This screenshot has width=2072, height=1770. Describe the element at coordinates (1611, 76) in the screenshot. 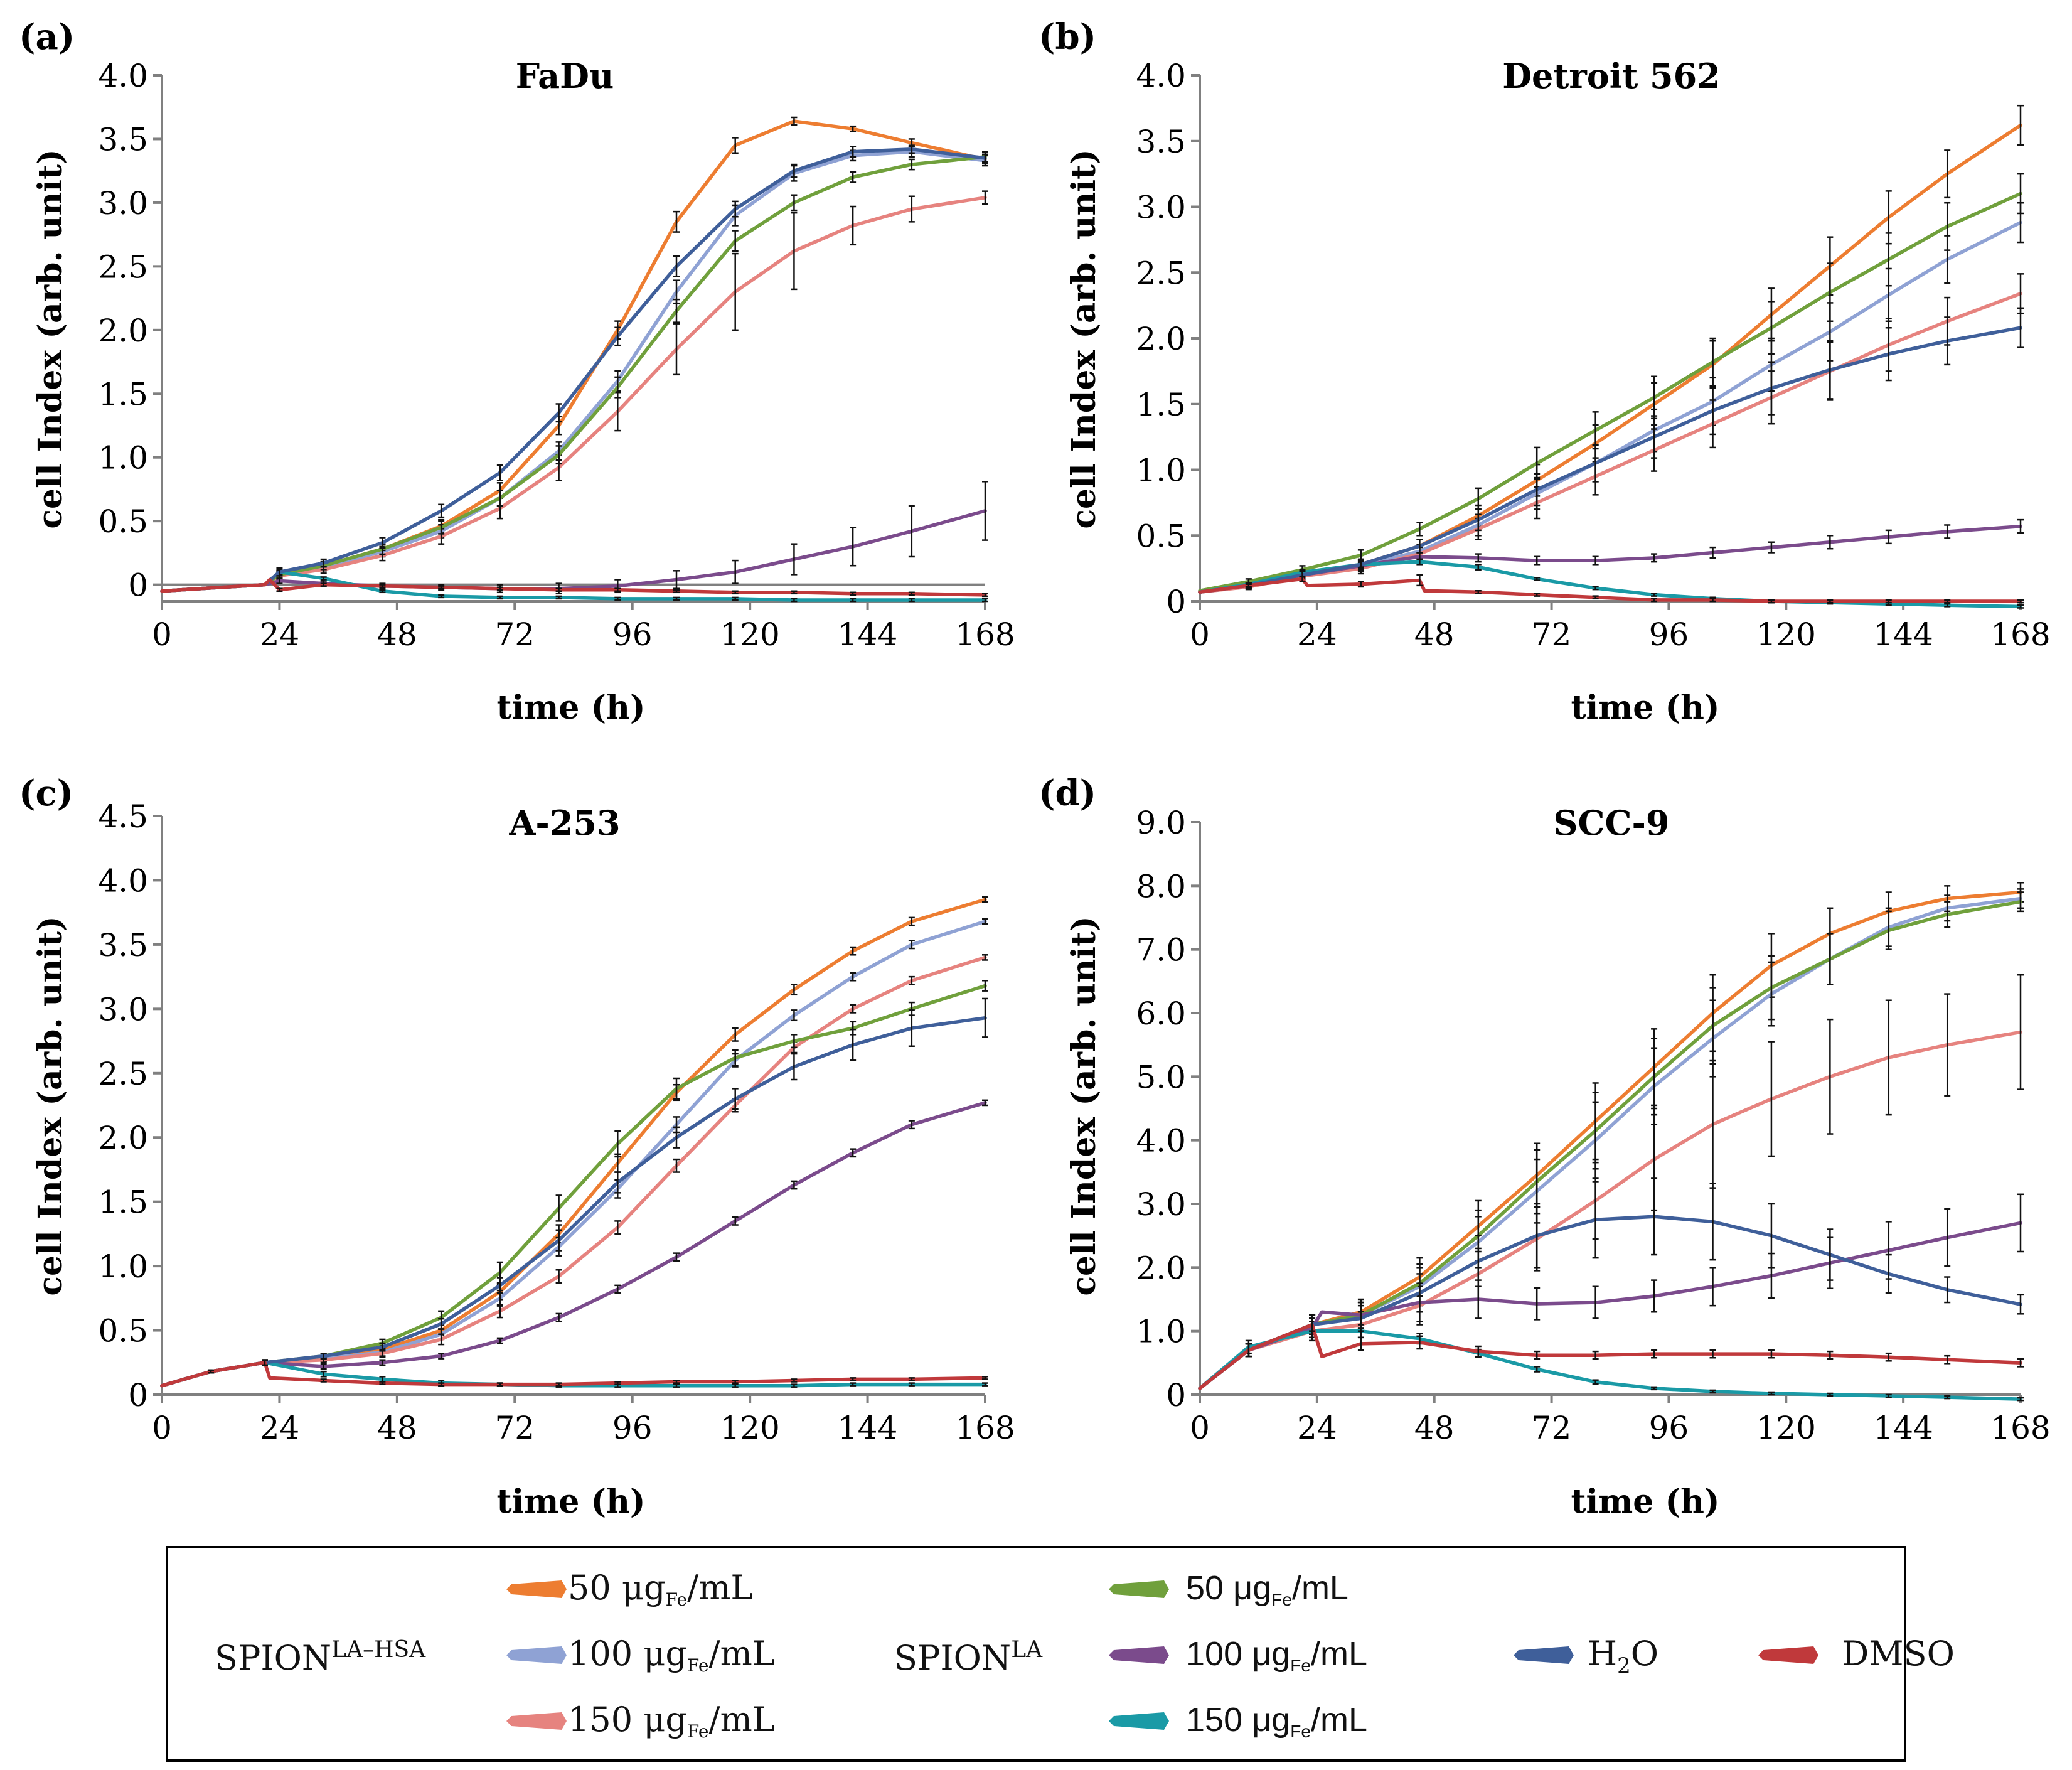

I see `chart-title: Detroit 562` at that location.